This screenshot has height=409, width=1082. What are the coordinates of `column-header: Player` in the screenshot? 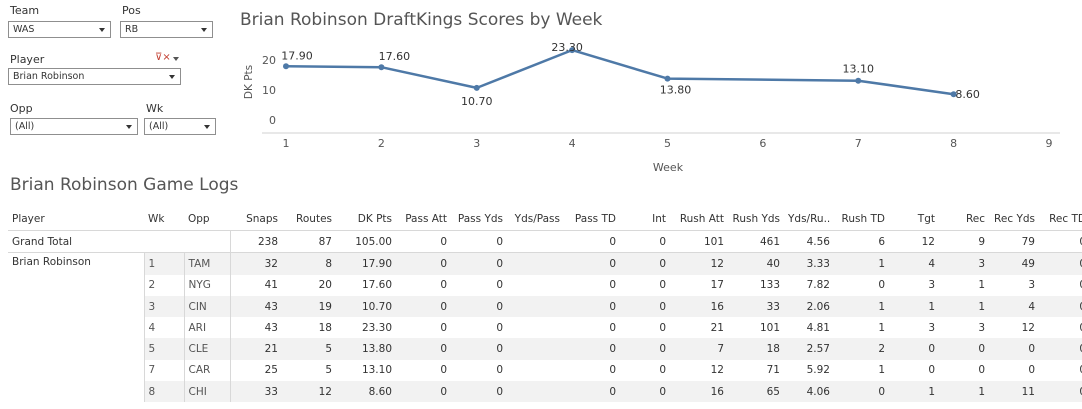 It's located at (76, 219).